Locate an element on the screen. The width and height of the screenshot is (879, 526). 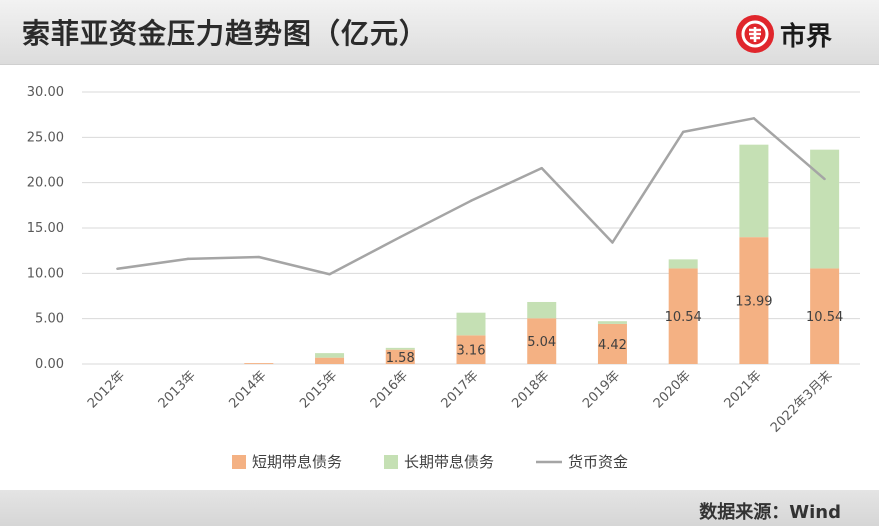
x-tick-label: 2017年 is located at coordinates (460, 389).